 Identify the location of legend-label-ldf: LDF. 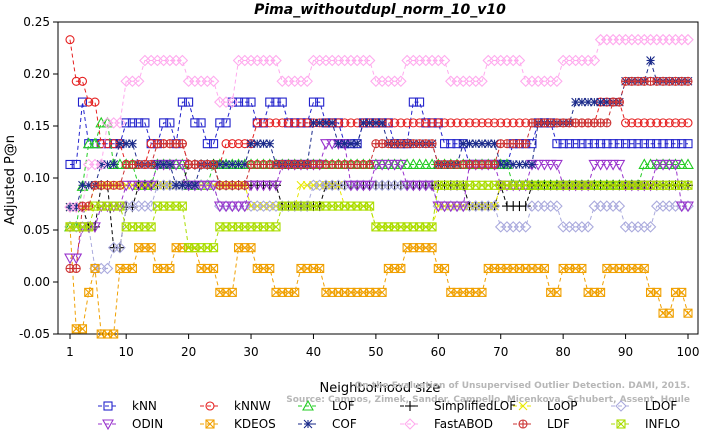
(558, 424).